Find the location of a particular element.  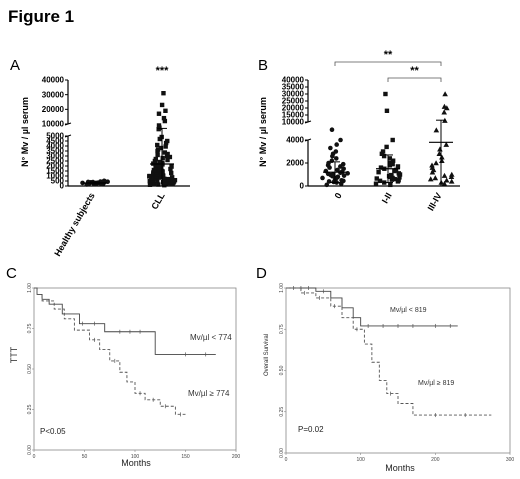

panel-b-y-tick-label: 4000 is located at coordinates (295, 140).